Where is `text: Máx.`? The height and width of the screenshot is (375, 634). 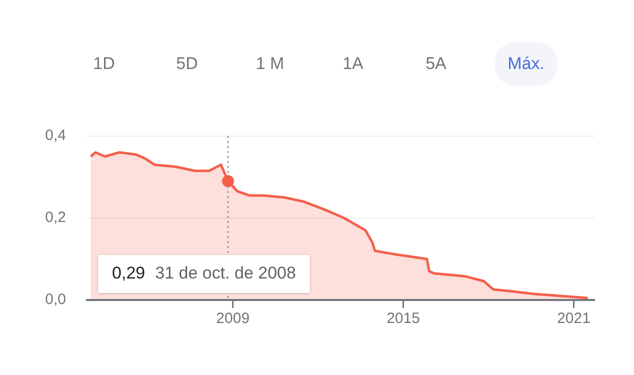
text: Máx. is located at coordinates (526, 64).